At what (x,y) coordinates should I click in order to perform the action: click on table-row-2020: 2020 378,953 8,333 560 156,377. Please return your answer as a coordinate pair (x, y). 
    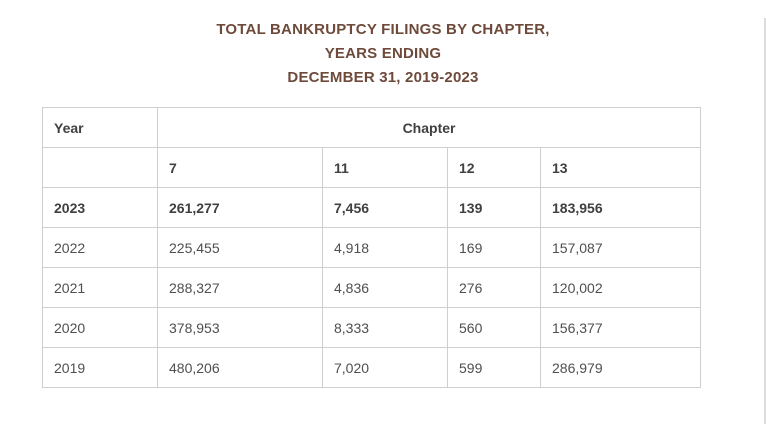
    Looking at the image, I should click on (372, 327).